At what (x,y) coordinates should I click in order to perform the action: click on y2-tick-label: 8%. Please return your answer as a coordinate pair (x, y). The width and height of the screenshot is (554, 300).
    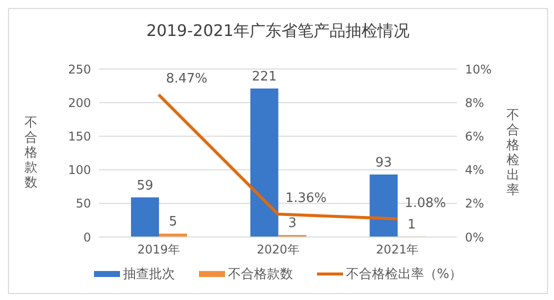
    Looking at the image, I should click on (474, 103).